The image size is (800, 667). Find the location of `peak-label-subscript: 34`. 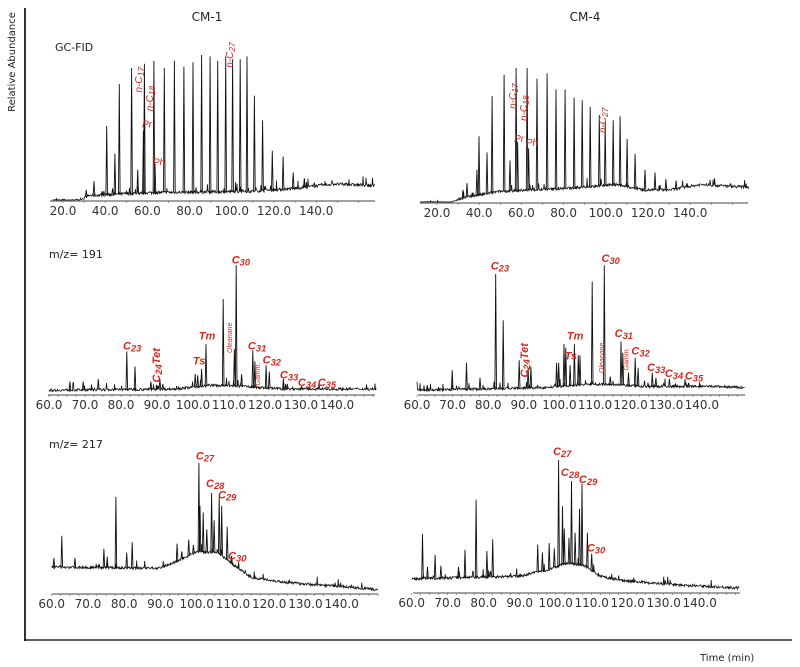

peak-label-subscript: 34 is located at coordinates (678, 376).